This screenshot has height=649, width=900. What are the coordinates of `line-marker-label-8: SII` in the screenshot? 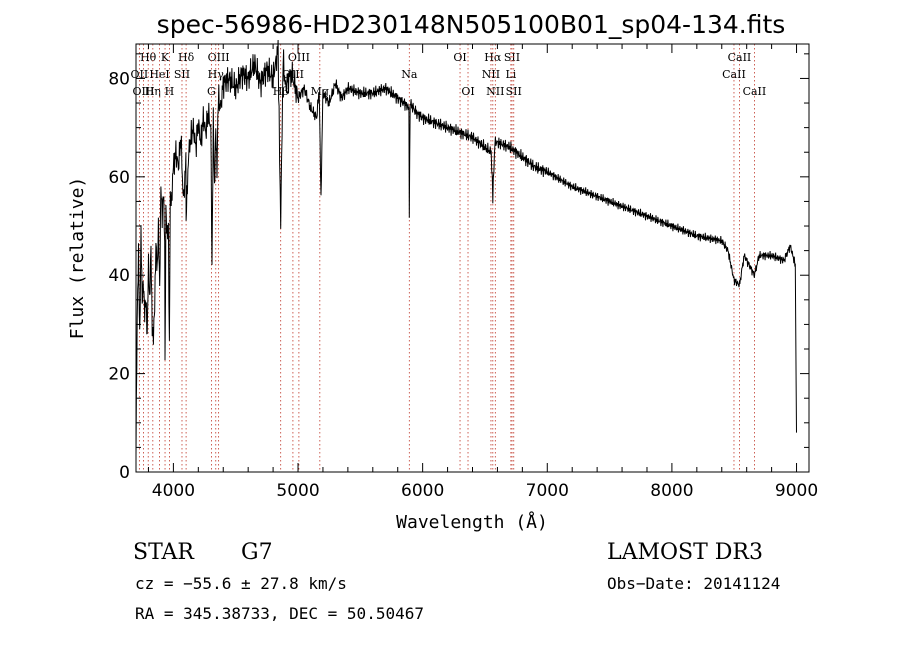 It's located at (182, 74).